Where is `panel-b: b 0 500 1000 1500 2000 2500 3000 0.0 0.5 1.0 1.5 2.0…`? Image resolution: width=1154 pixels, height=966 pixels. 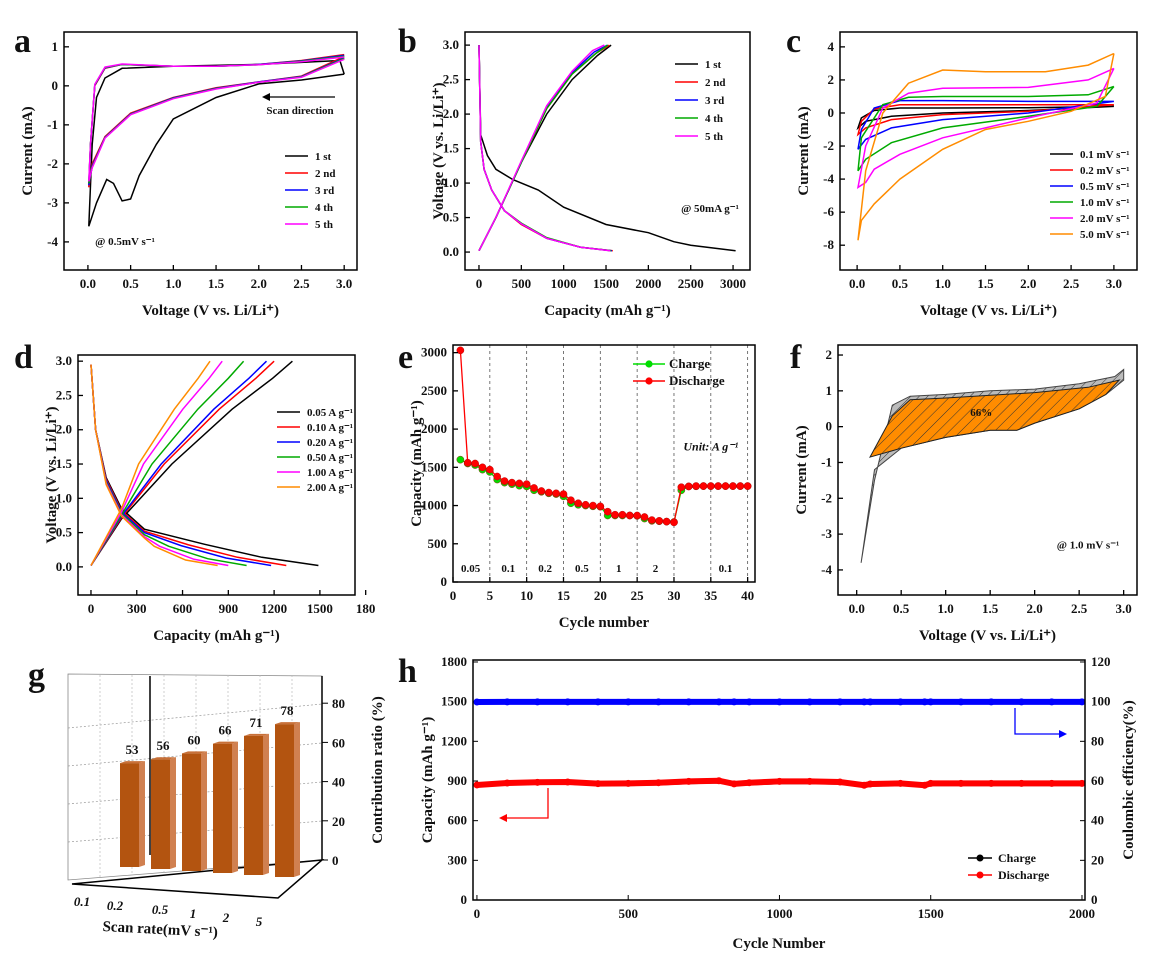
panel-b: b 0 500 1000 1500 2000 2500 3000 0.0 0.5 1.0 1.5 2.0… is located at coordinates (574, 171).